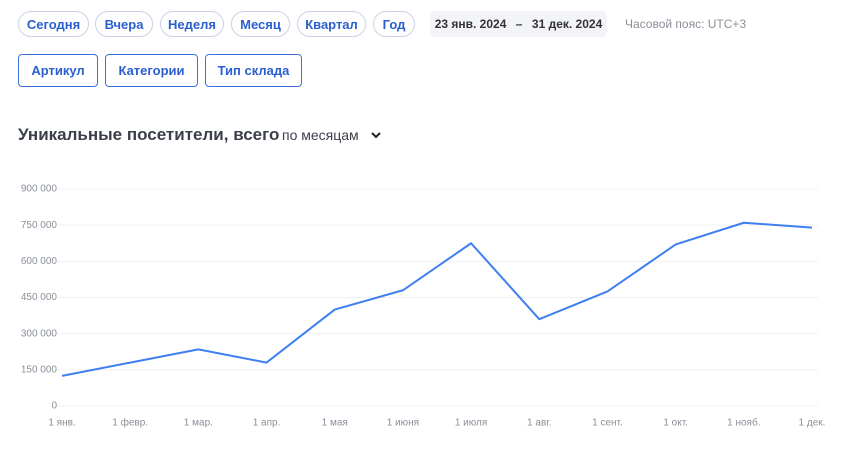 The height and width of the screenshot is (455, 847). I want to click on y-tick-label: 150 000, so click(39, 369).